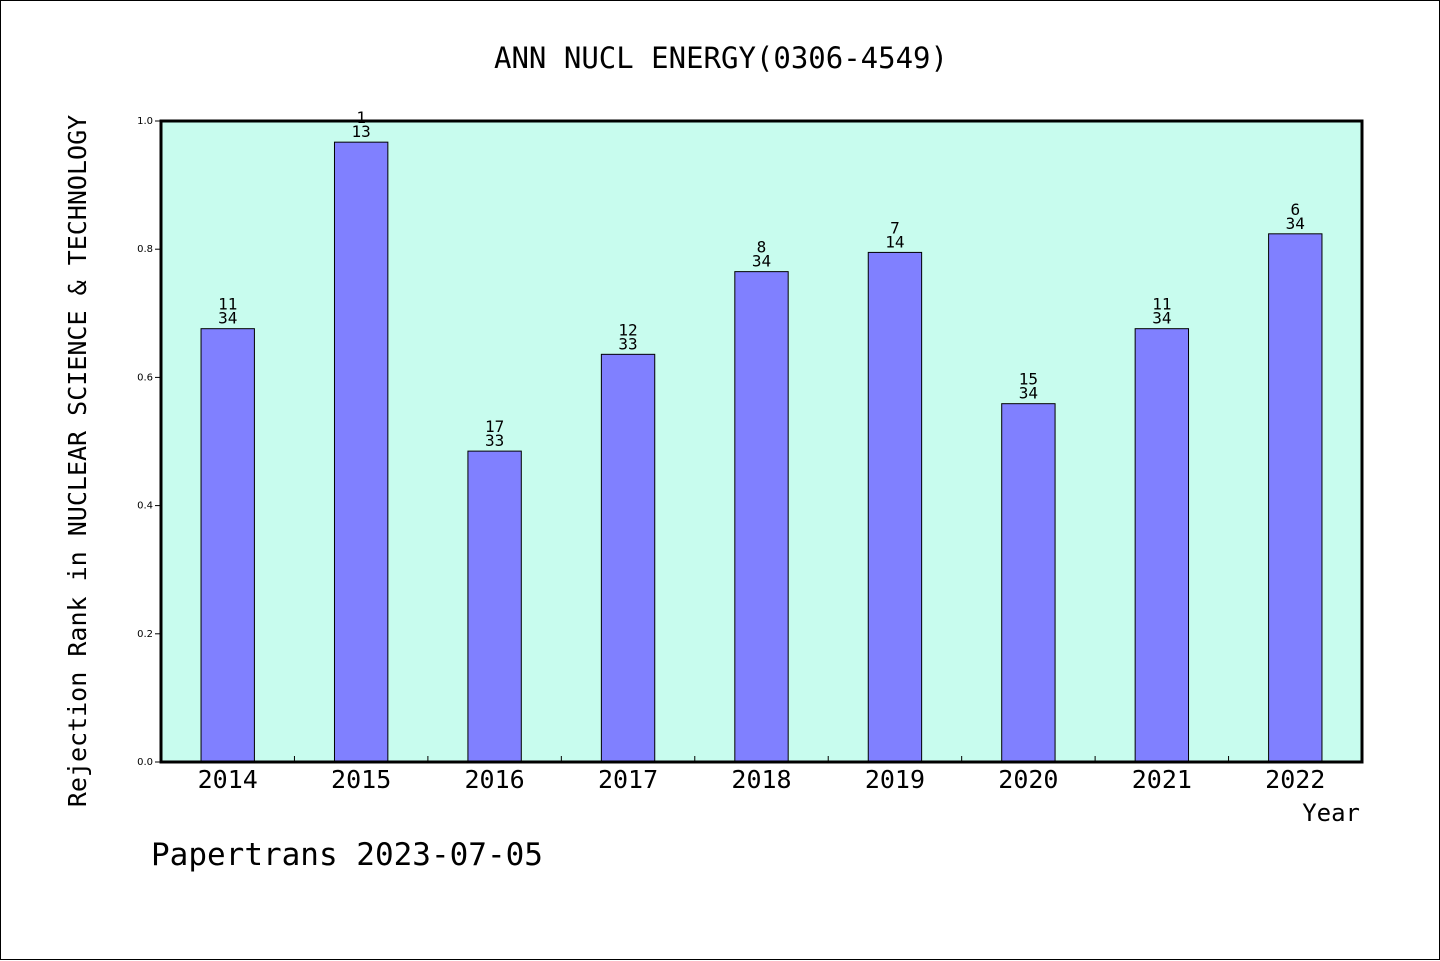 The height and width of the screenshot is (961, 1440). I want to click on x-tick-label: 2019, so click(895, 779).